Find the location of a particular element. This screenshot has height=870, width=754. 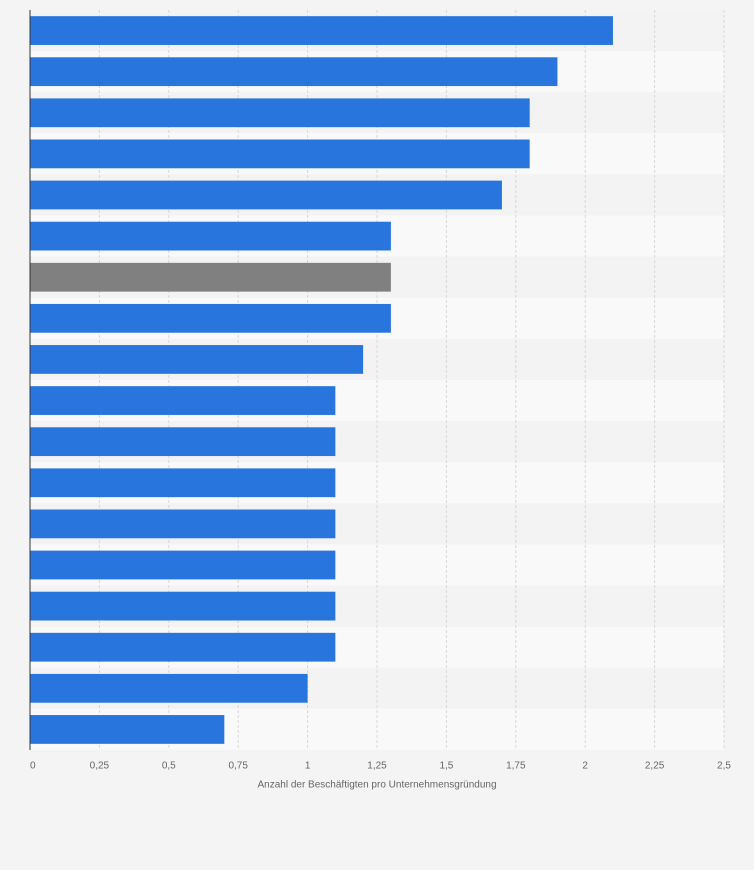

x-tick-label: 0,25 is located at coordinates (100, 766).